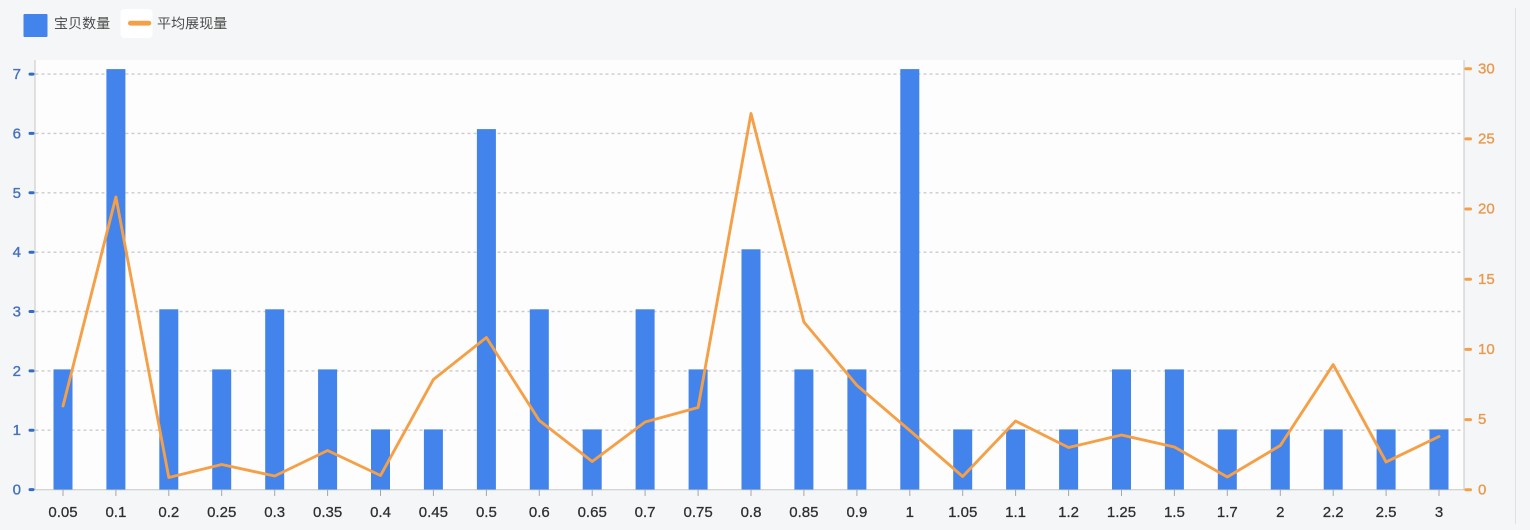  What do you see at coordinates (17, 74) in the screenshot?
I see `svg-text: 7` at bounding box center [17, 74].